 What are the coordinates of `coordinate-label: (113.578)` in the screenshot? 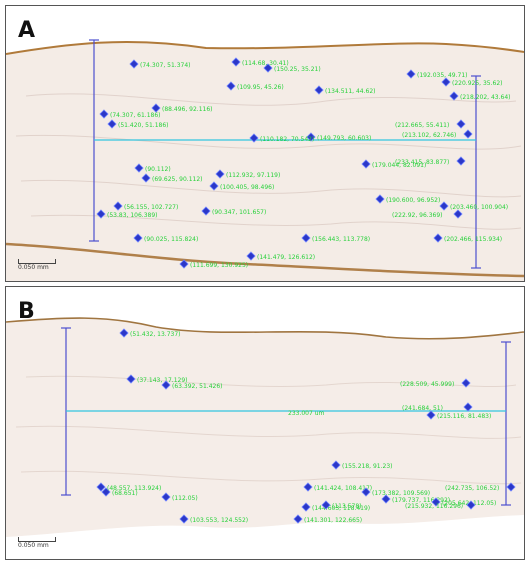 It's located at (347, 506).